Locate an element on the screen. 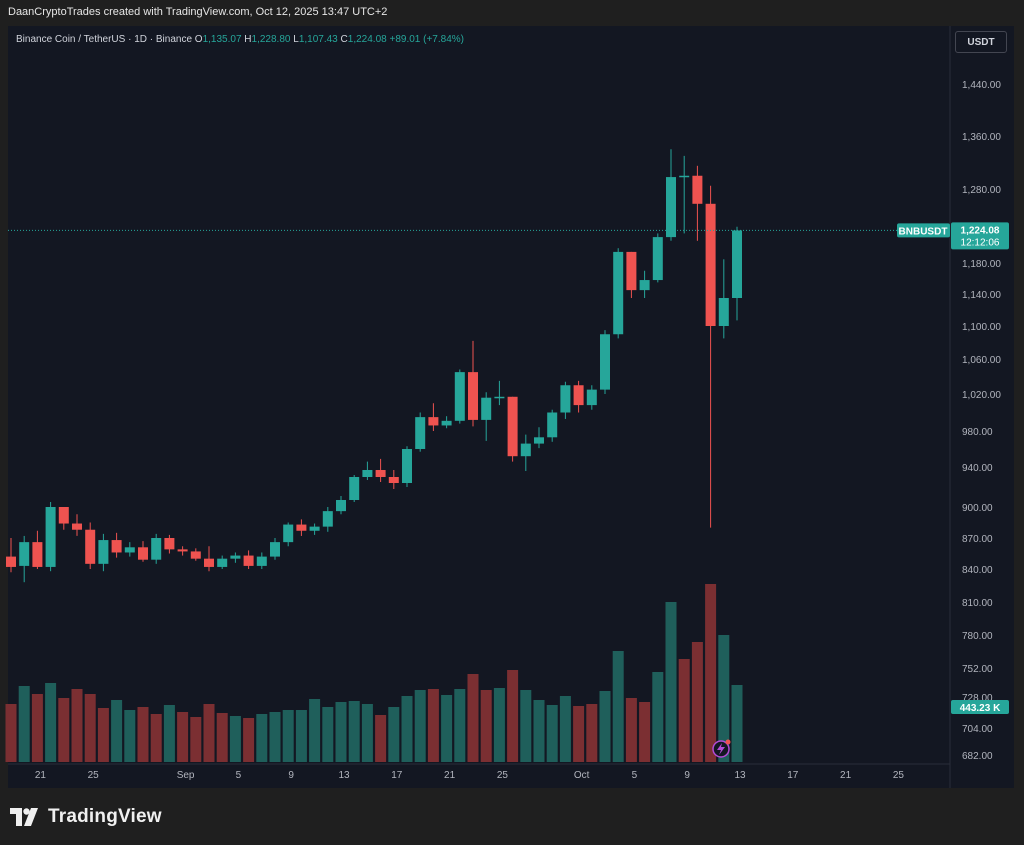 This screenshot has width=1024, height=845. currency-button: USDT is located at coordinates (981, 42).